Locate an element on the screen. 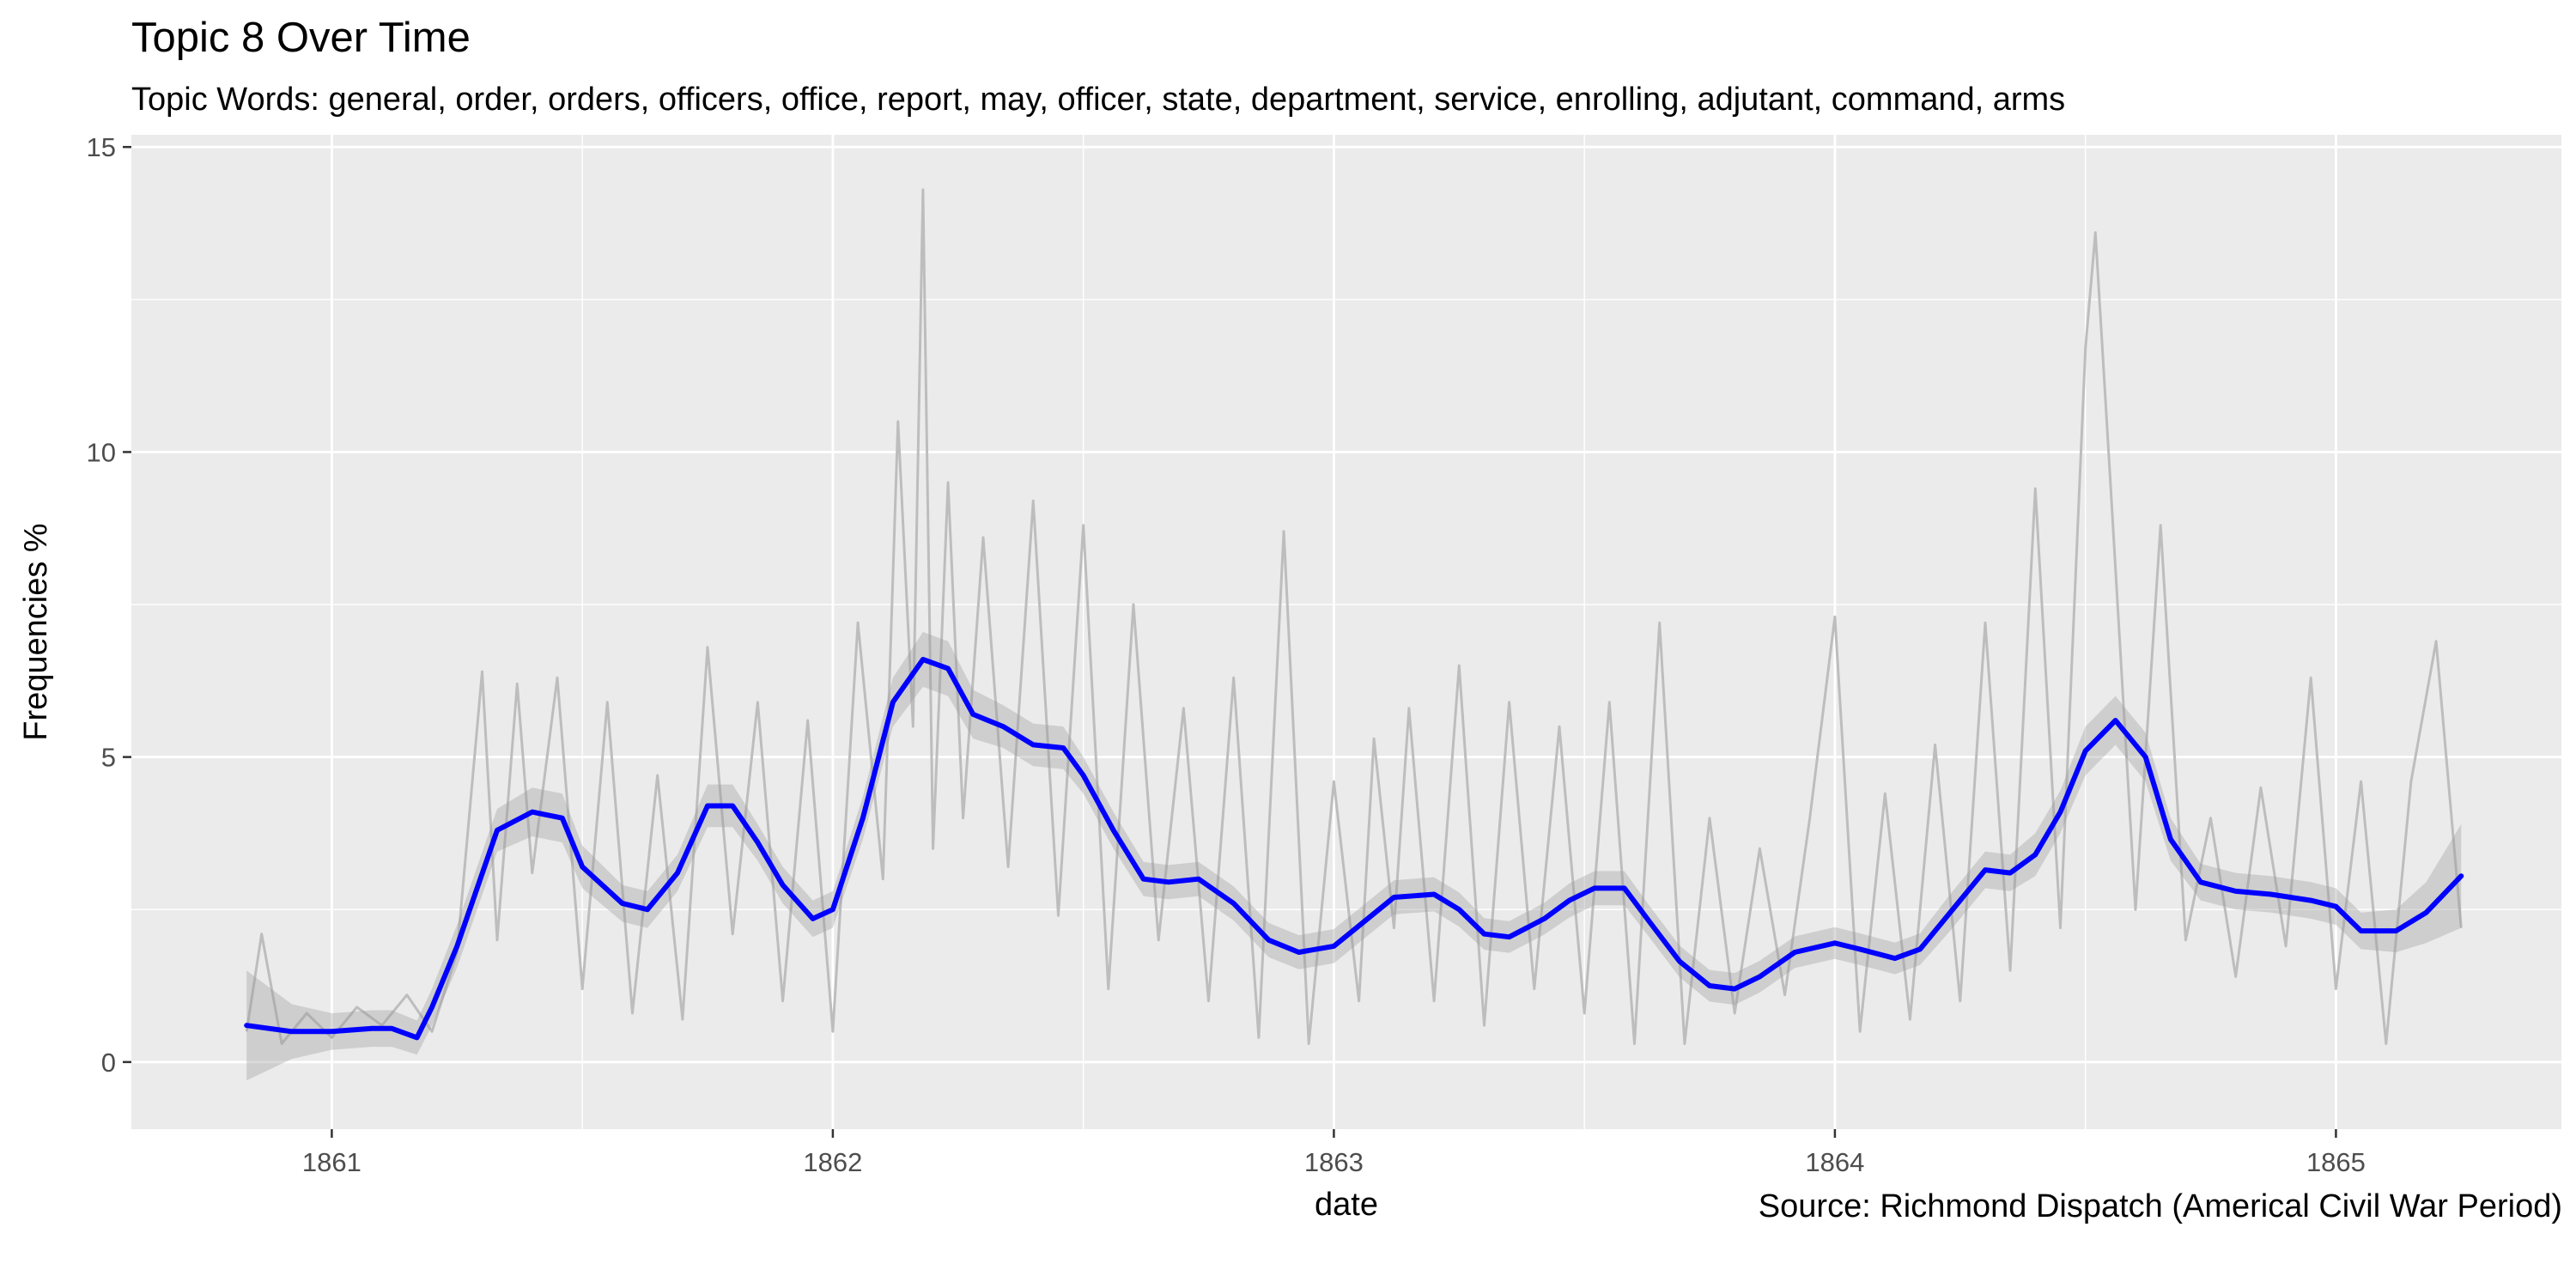 The height and width of the screenshot is (1288, 2576). x-tick-label: 1864 is located at coordinates (1835, 1162).